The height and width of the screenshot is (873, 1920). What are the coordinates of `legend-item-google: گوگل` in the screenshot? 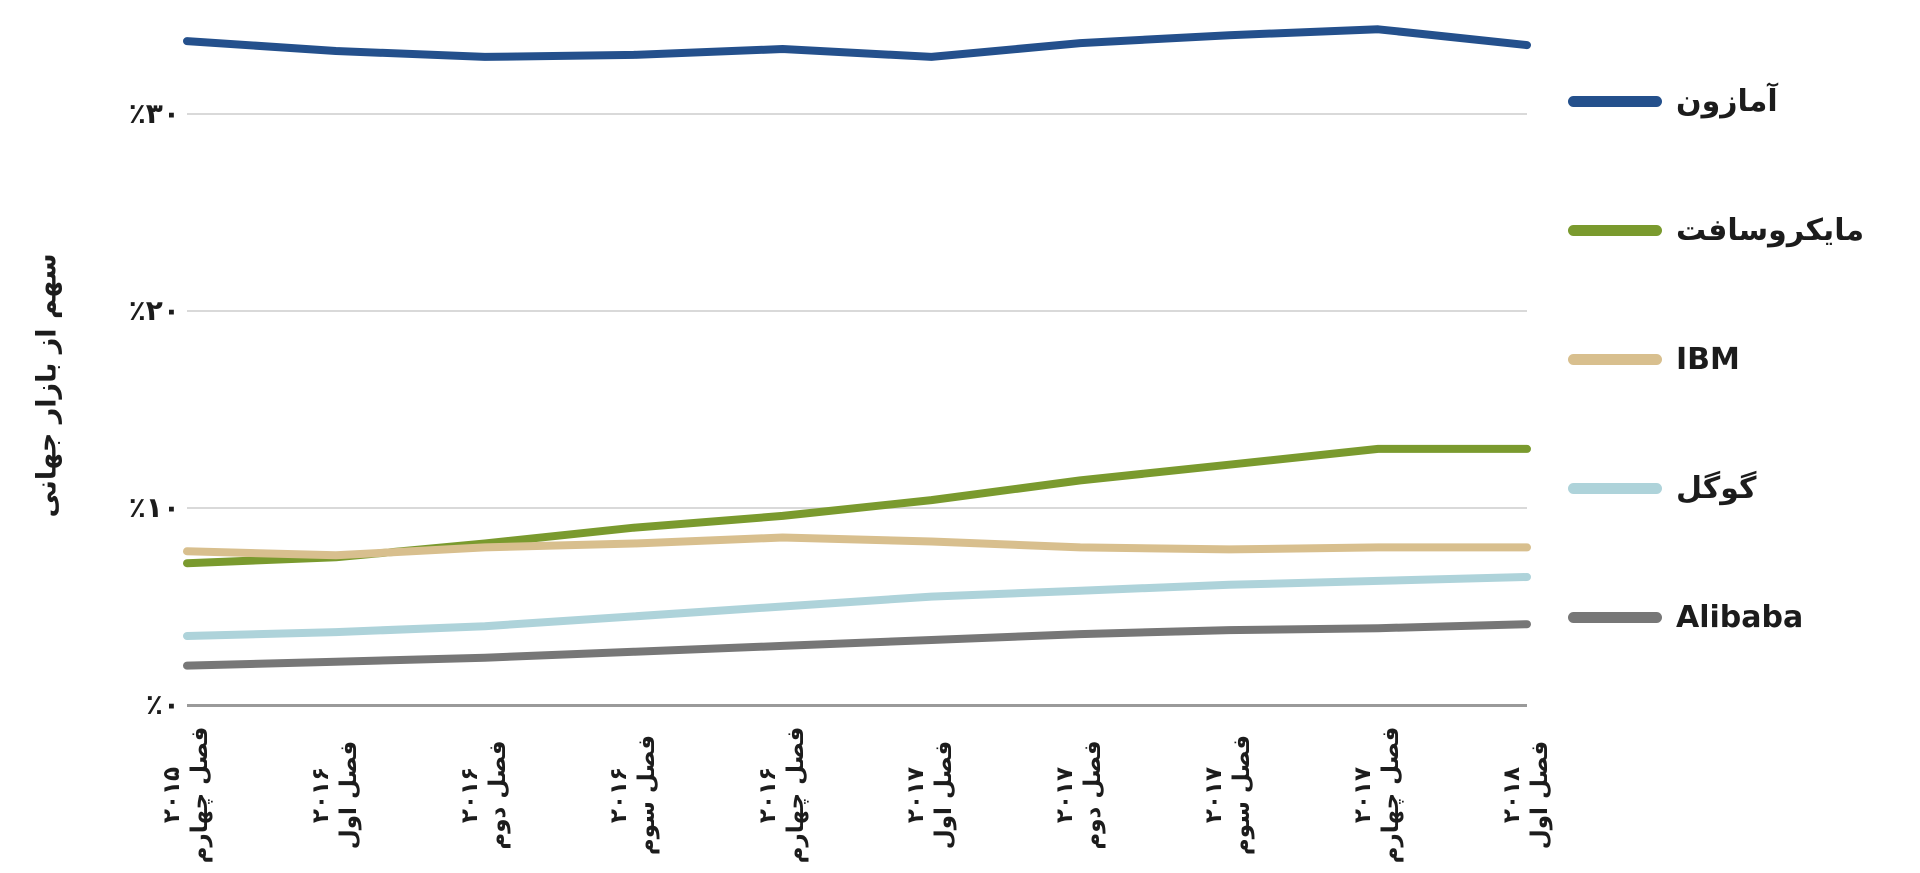 It's located at (1716, 488).